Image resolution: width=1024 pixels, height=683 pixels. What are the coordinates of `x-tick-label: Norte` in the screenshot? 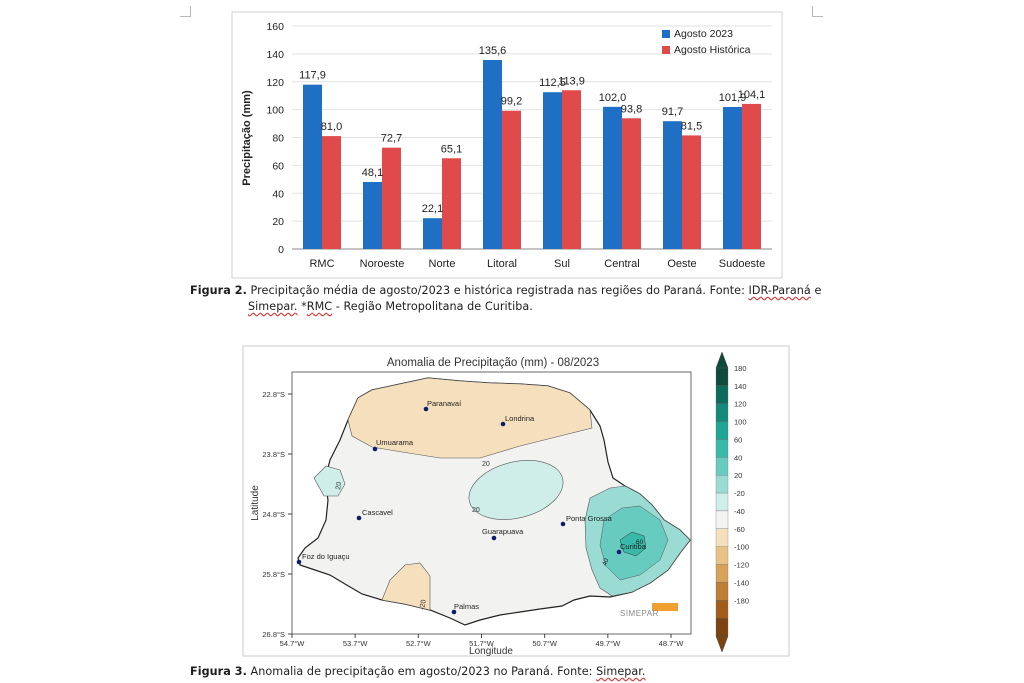 It's located at (442, 264).